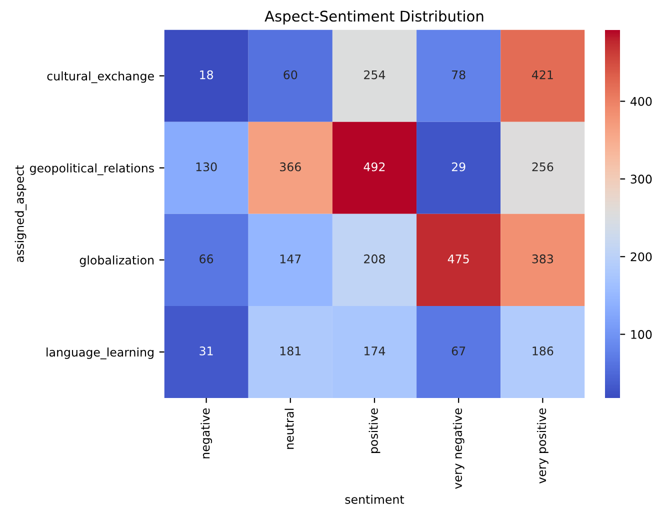  I want to click on data-label: 254, so click(375, 75).